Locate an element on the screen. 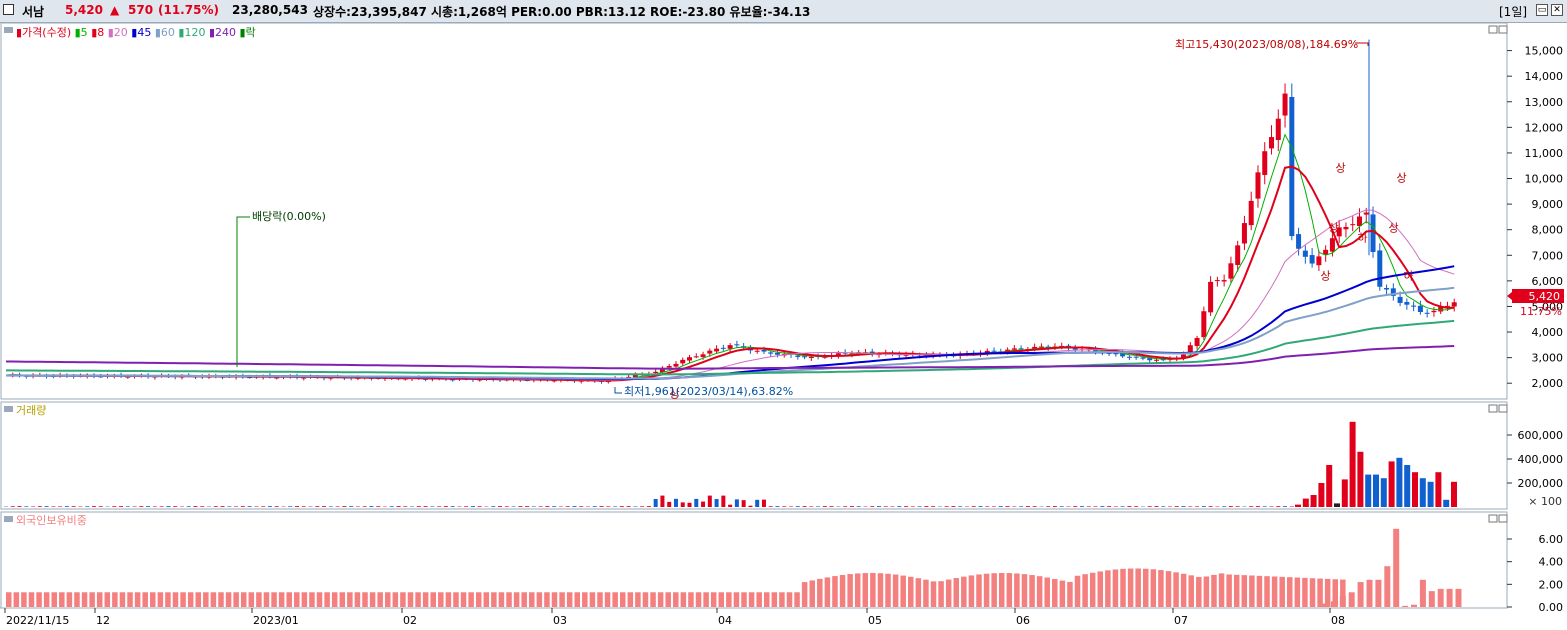 The width and height of the screenshot is (1567, 630). restore-icon: ▭ is located at coordinates (1542, 10).